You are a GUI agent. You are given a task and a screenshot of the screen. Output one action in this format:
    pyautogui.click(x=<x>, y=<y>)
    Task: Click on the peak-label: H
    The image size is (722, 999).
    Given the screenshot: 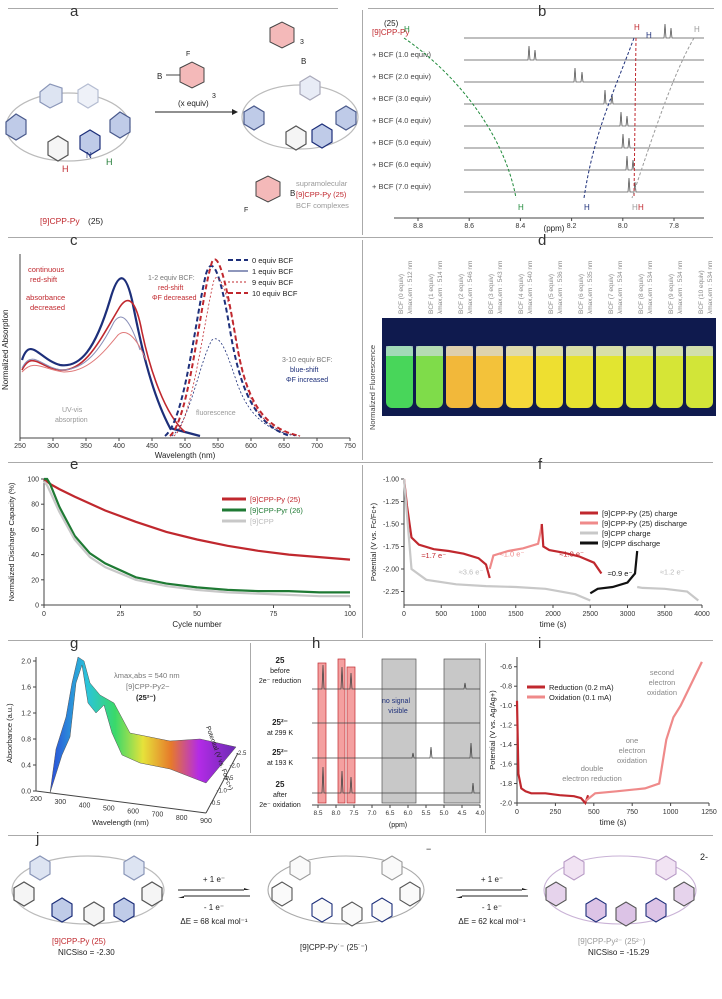 What is the action you would take?
    pyautogui.click(x=587, y=207)
    